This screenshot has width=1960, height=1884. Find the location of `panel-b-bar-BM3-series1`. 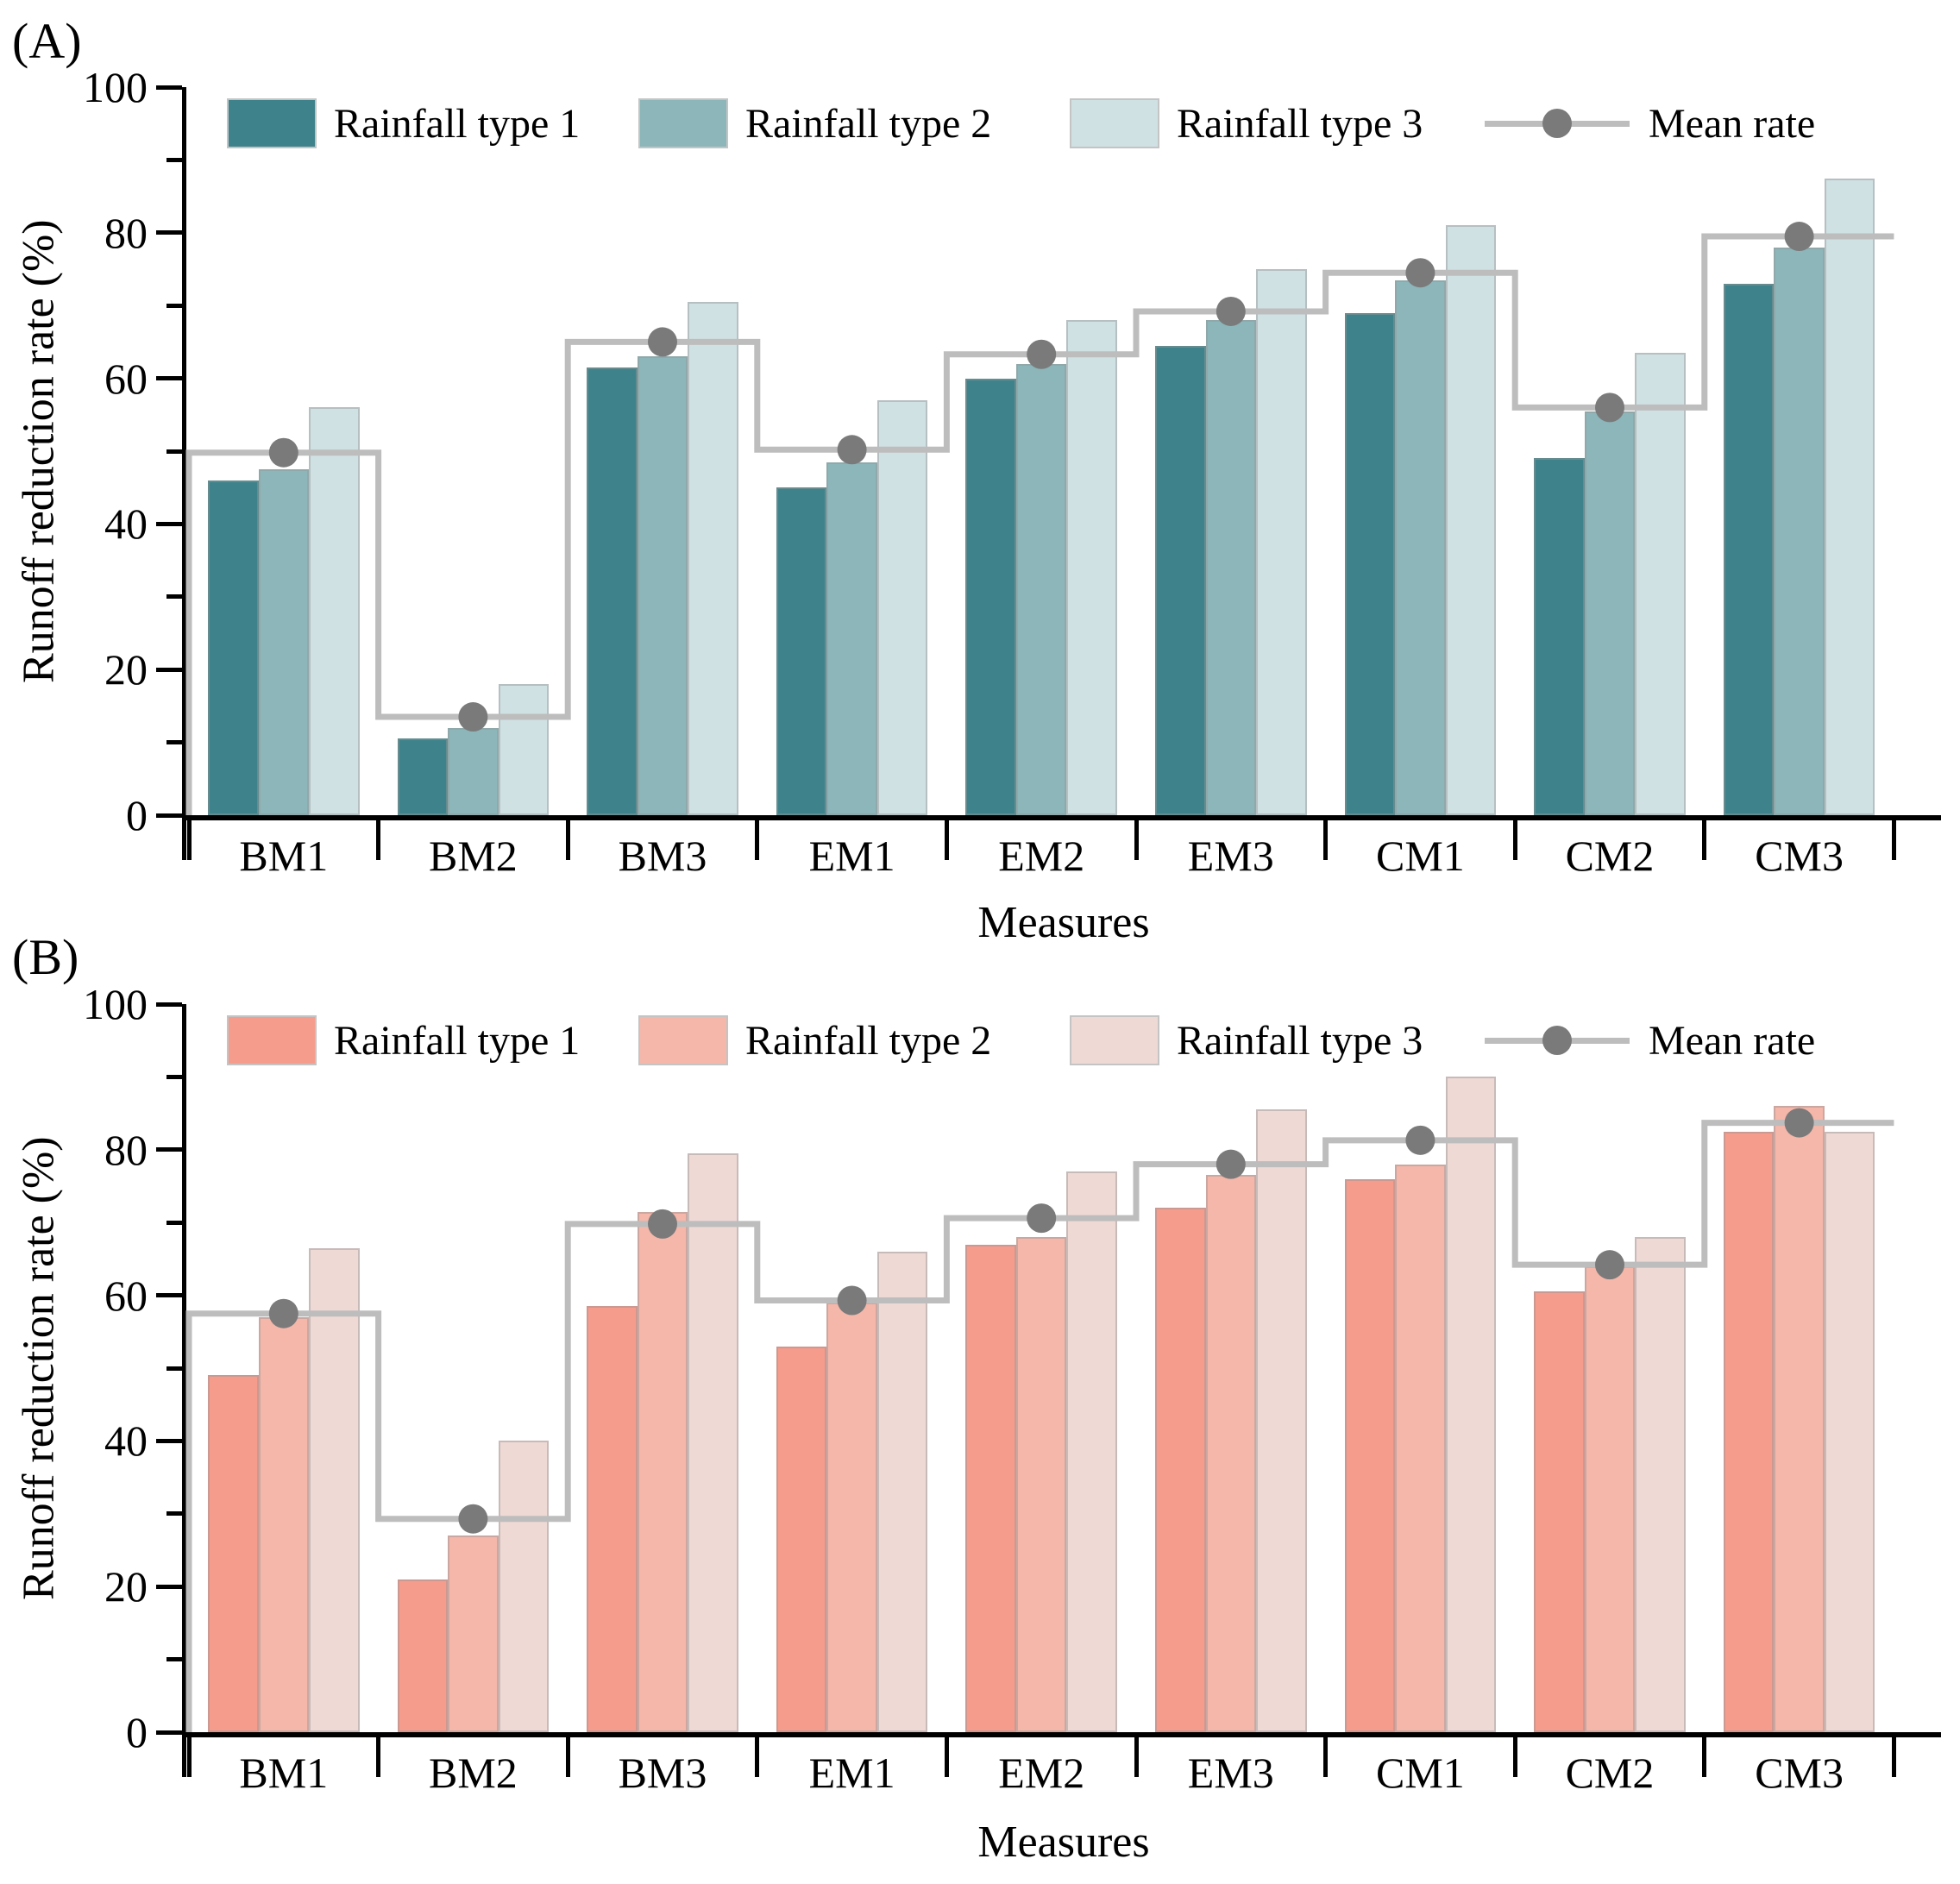

panel-b-bar-BM3-series1 is located at coordinates (612, 1519).